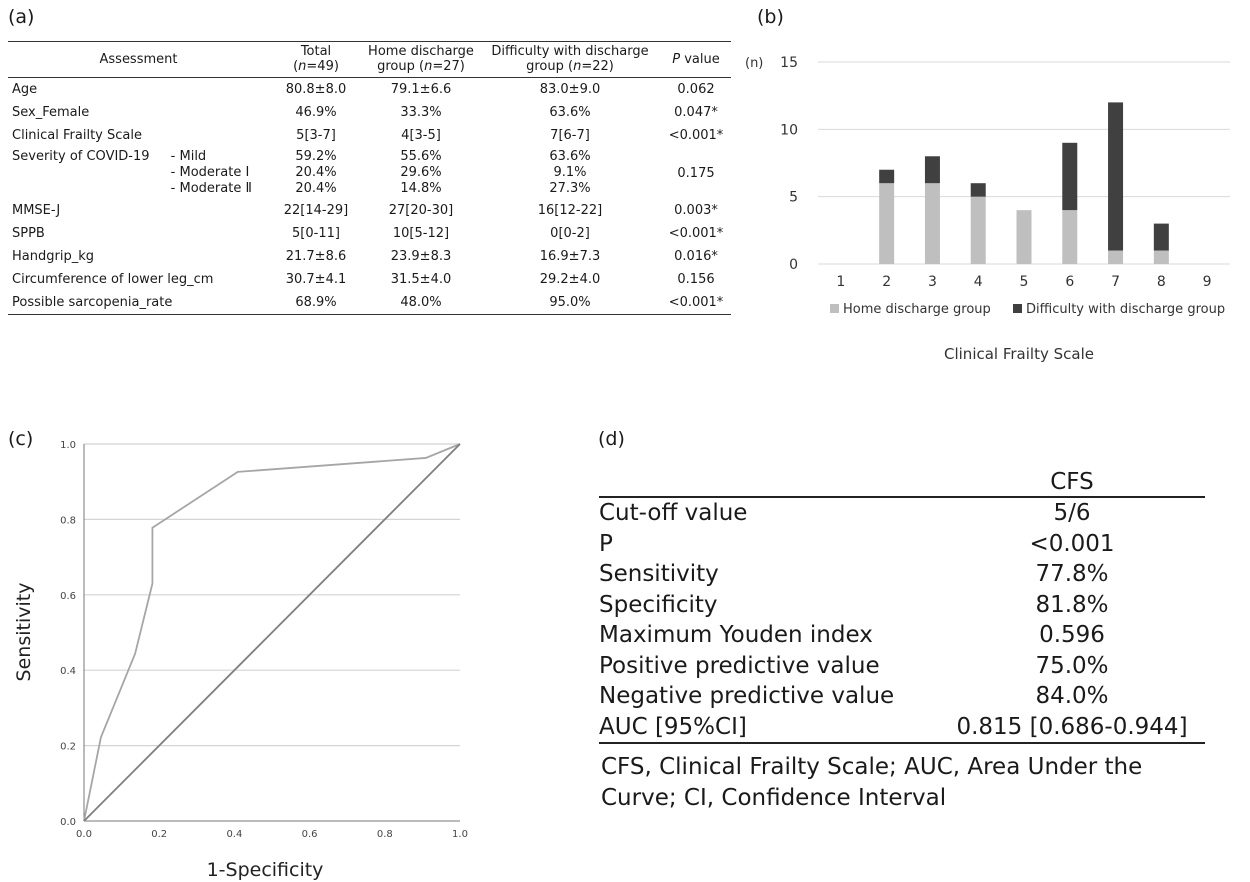 The width and height of the screenshot is (1250, 882). Describe the element at coordinates (369, 233) in the screenshot. I see `table-row: SPPB 5[0-11] 10[5-12] 0[0-2] <0.001*` at that location.